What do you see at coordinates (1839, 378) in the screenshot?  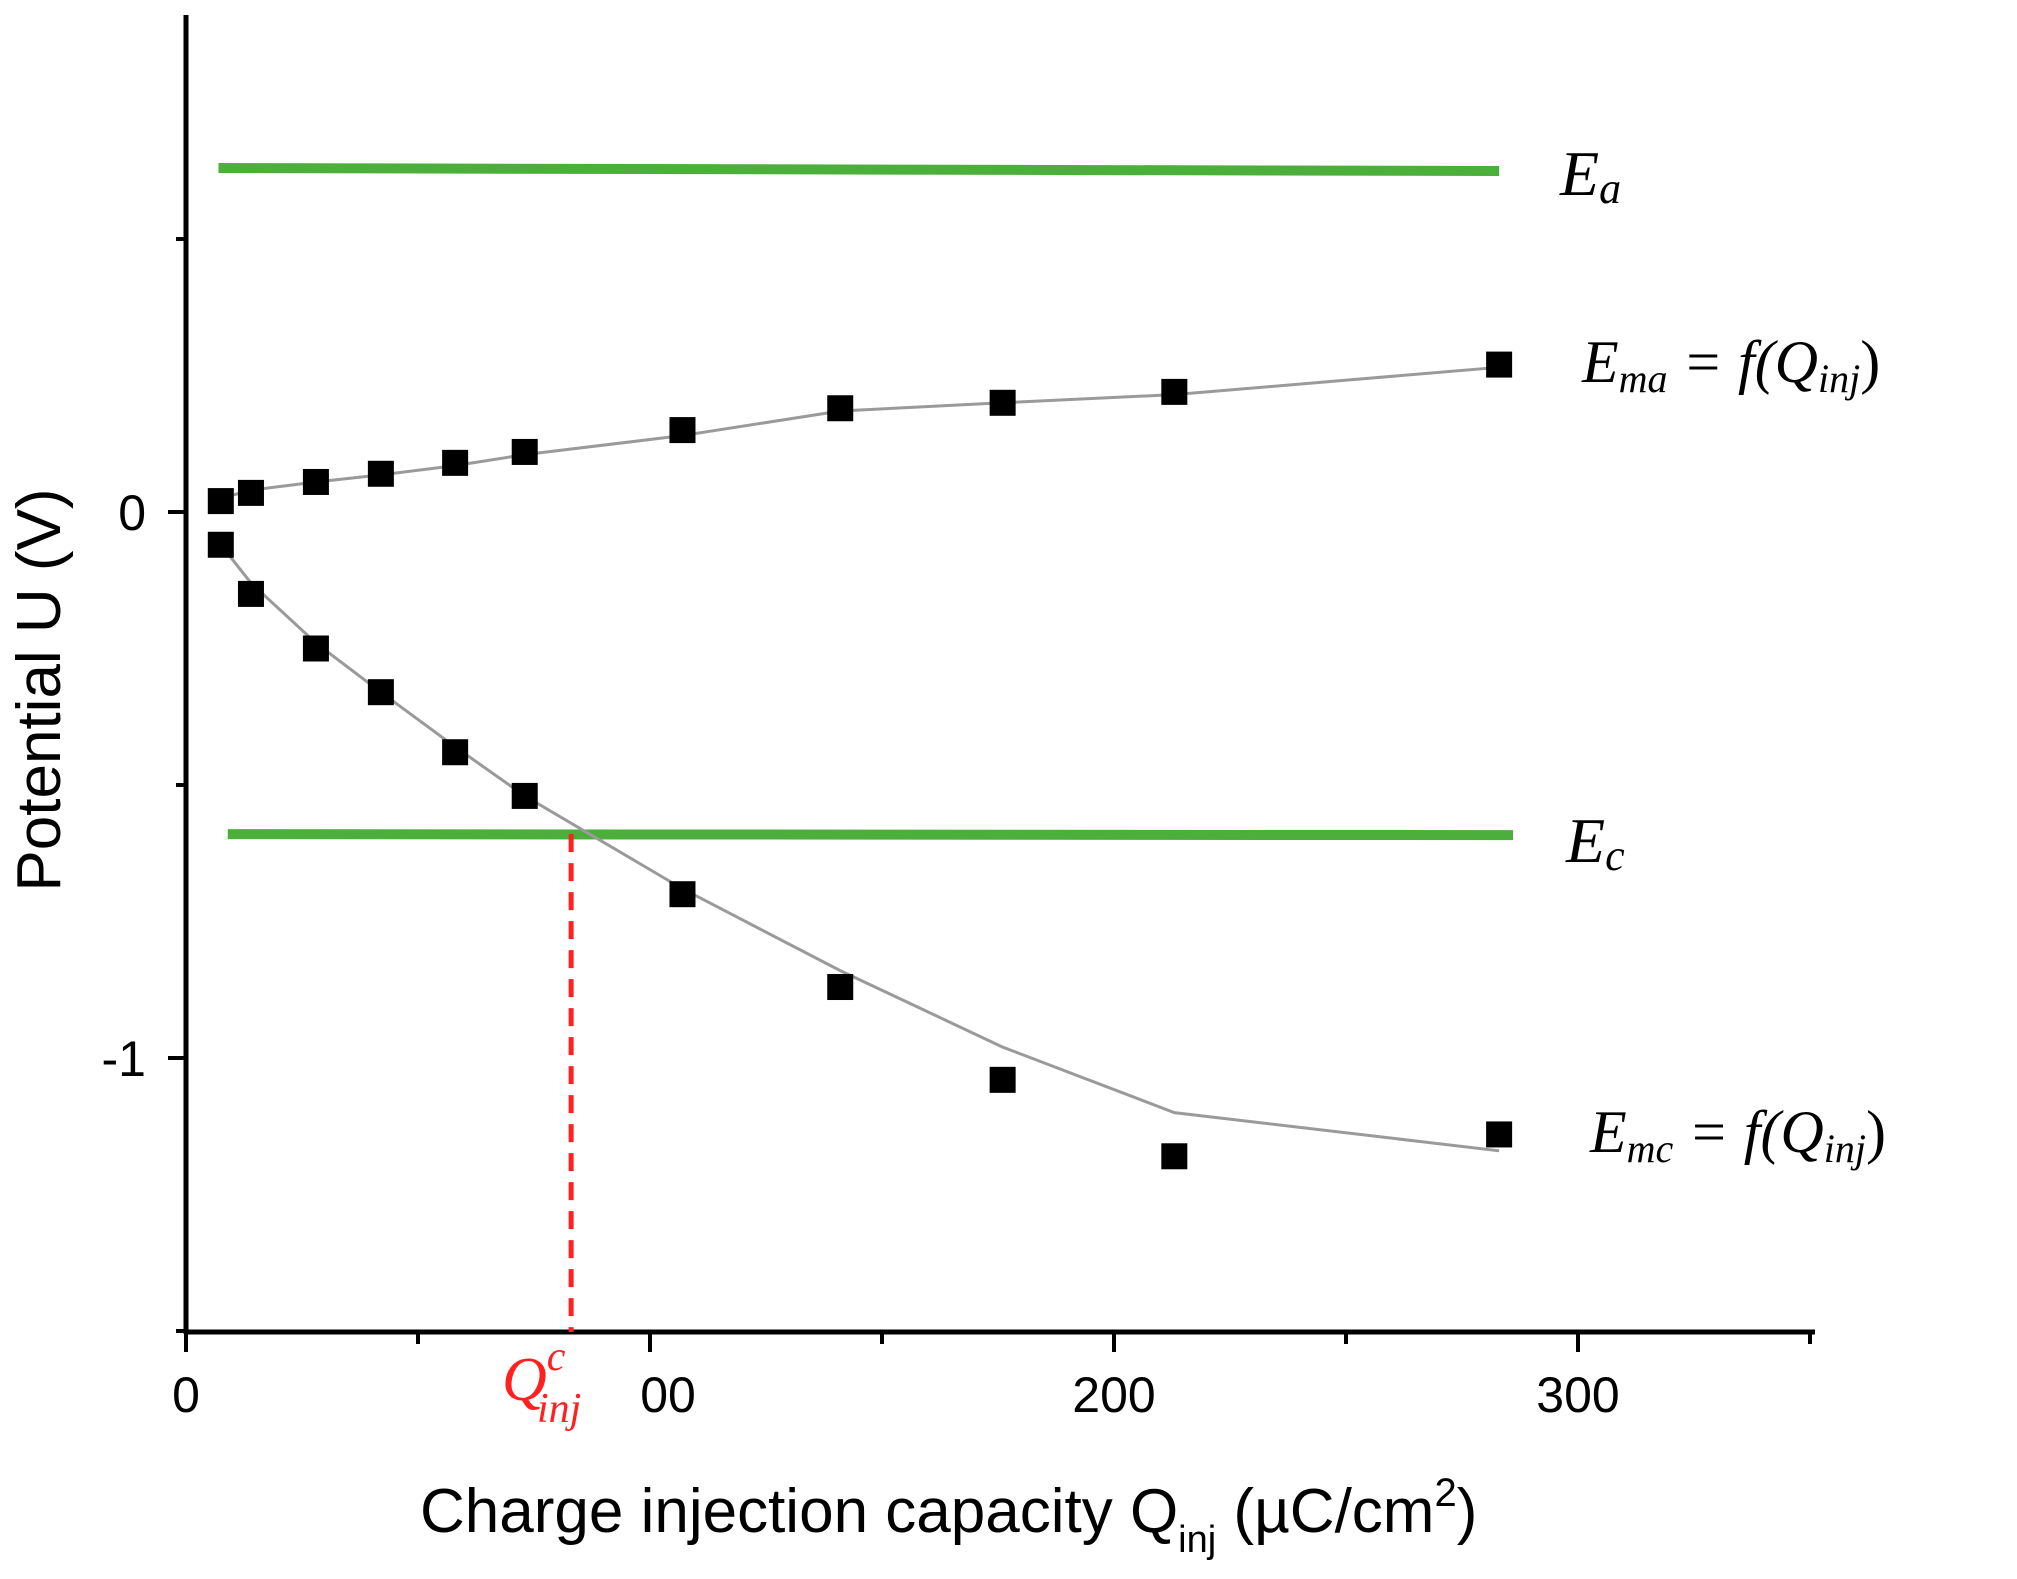 I see `ema-label-rest-sub: inj` at bounding box center [1839, 378].